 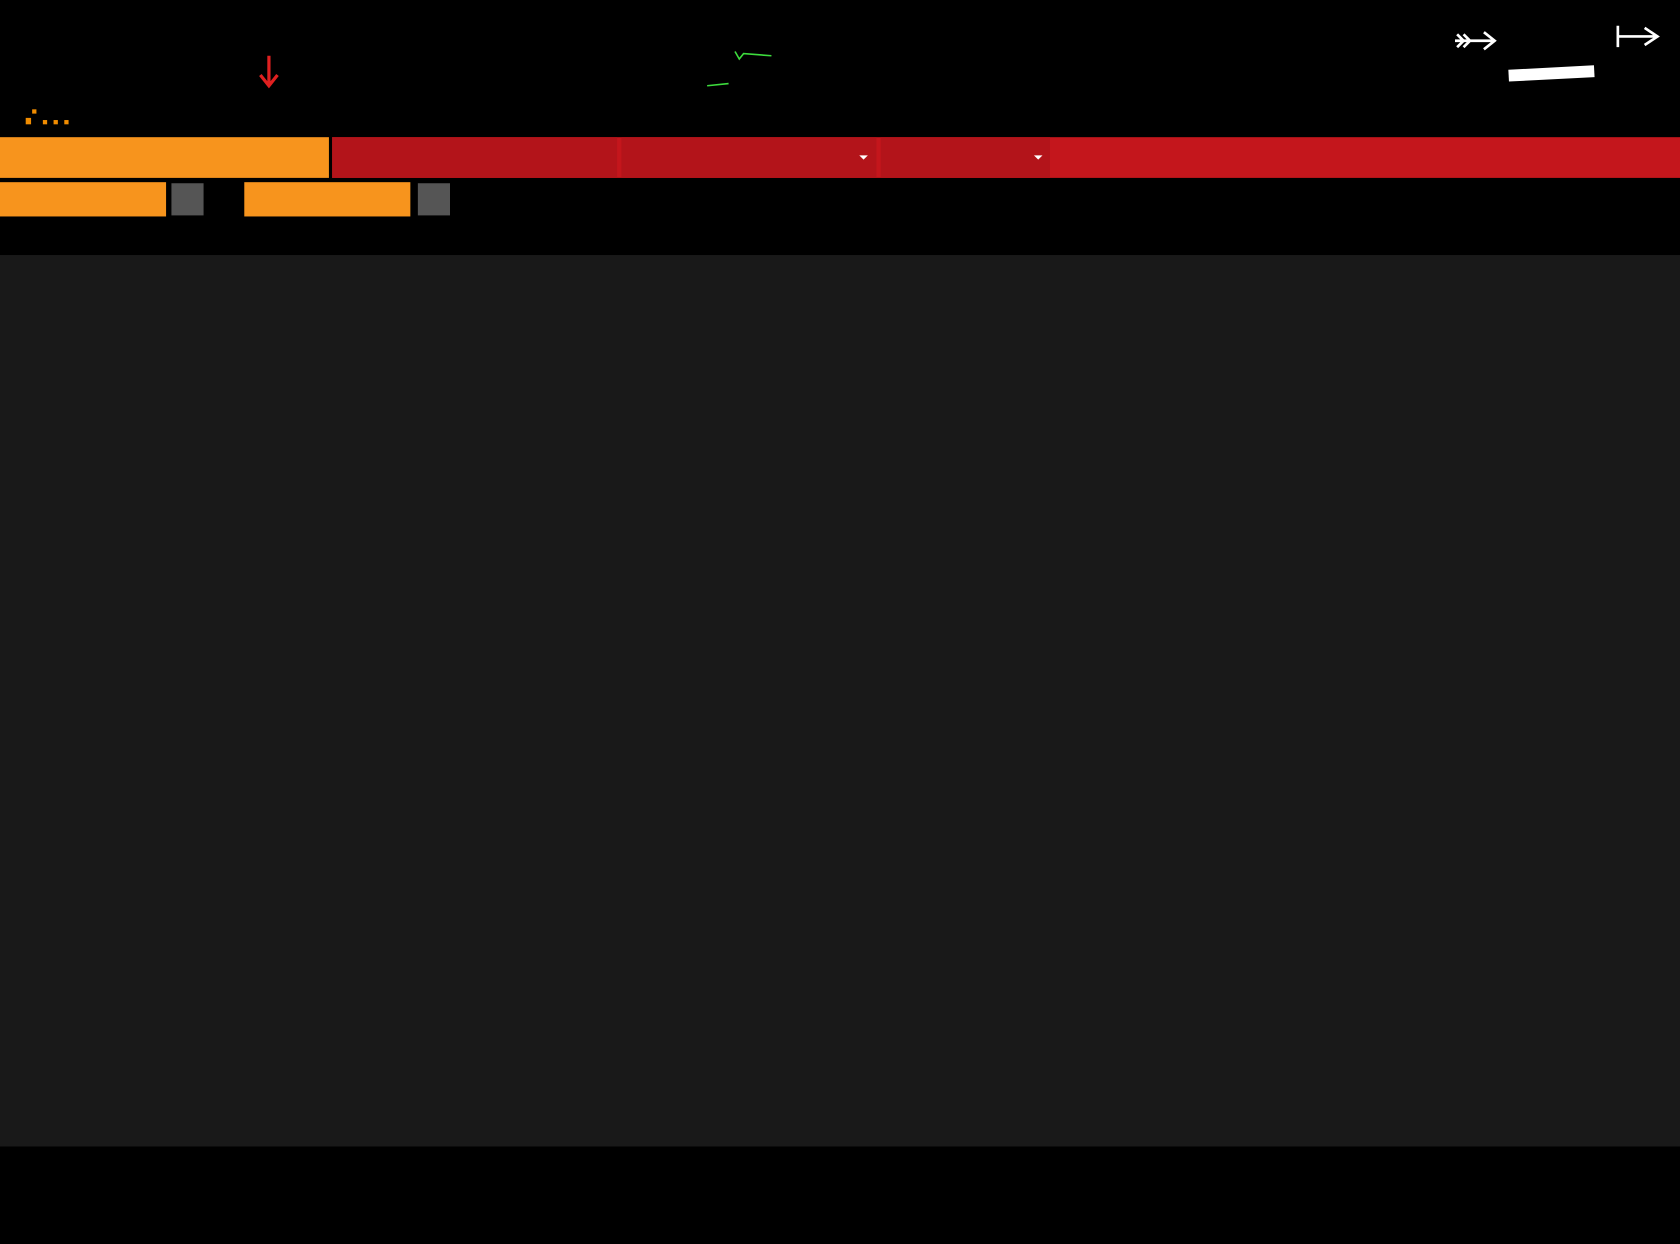 What do you see at coordinates (83, 199) in the screenshot?
I see `start-date-box` at bounding box center [83, 199].